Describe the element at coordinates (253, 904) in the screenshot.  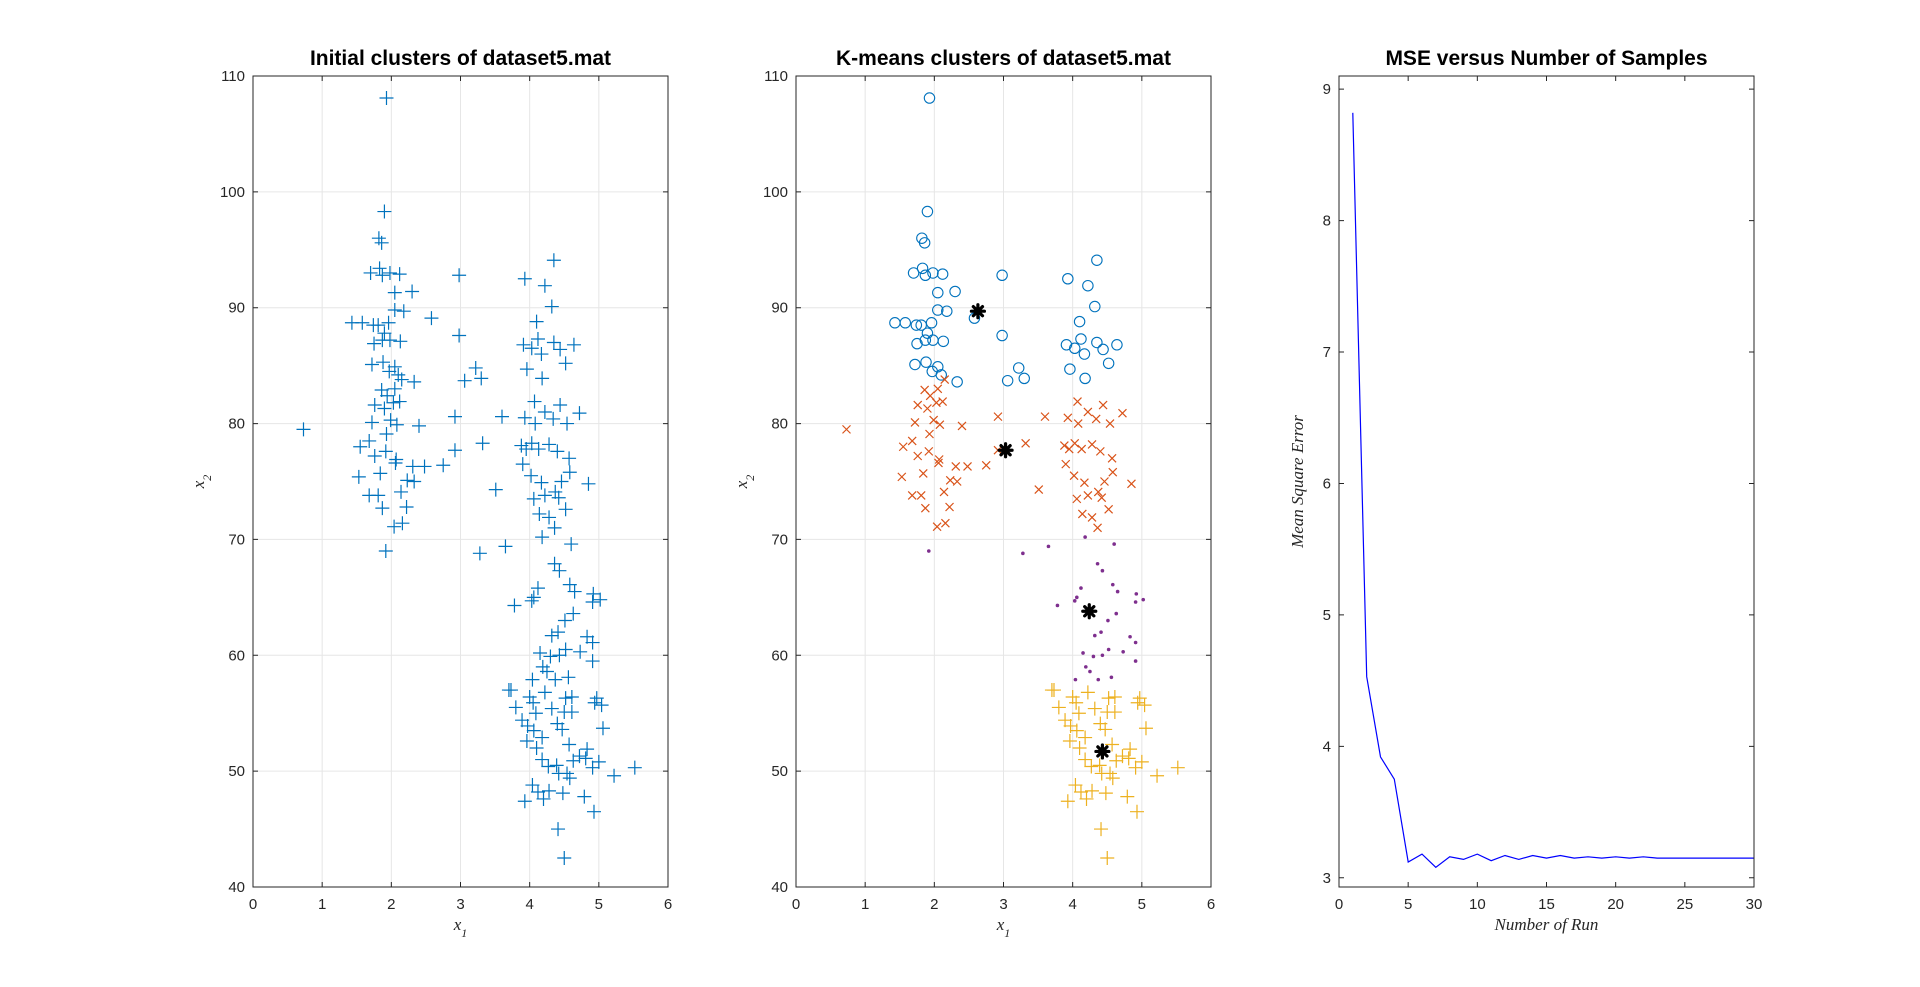
I see `x-tick-label: 0` at that location.